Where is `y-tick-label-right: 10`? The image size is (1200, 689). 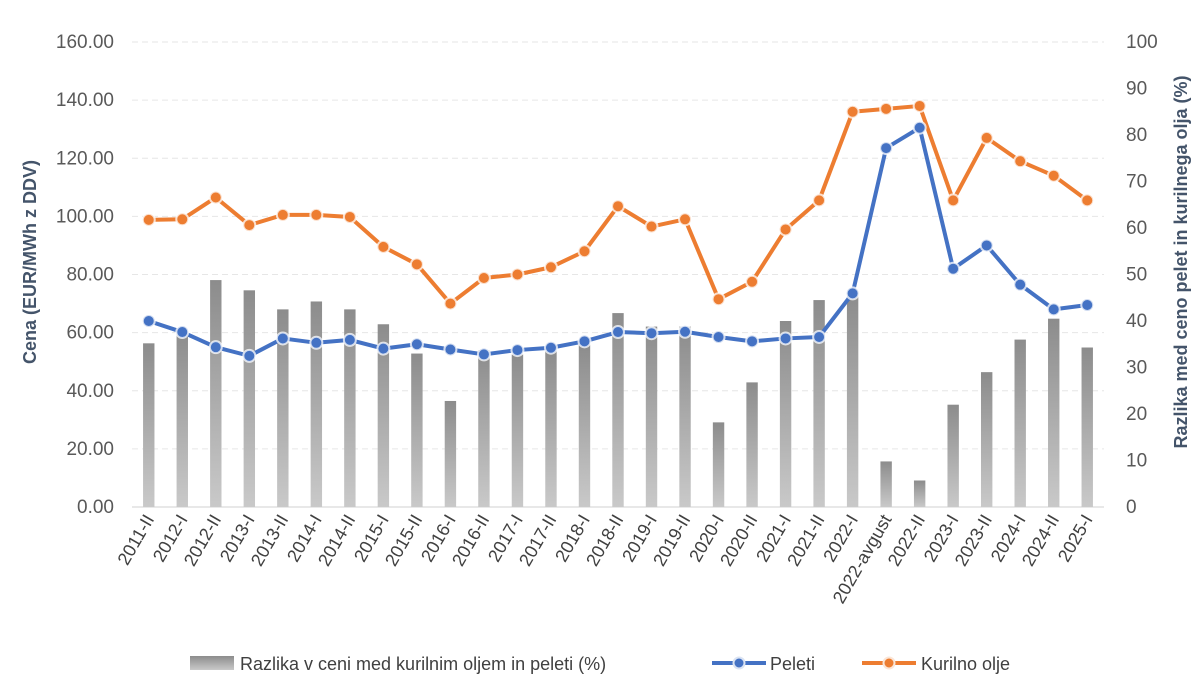
y-tick-label-right: 10 is located at coordinates (1136, 461).